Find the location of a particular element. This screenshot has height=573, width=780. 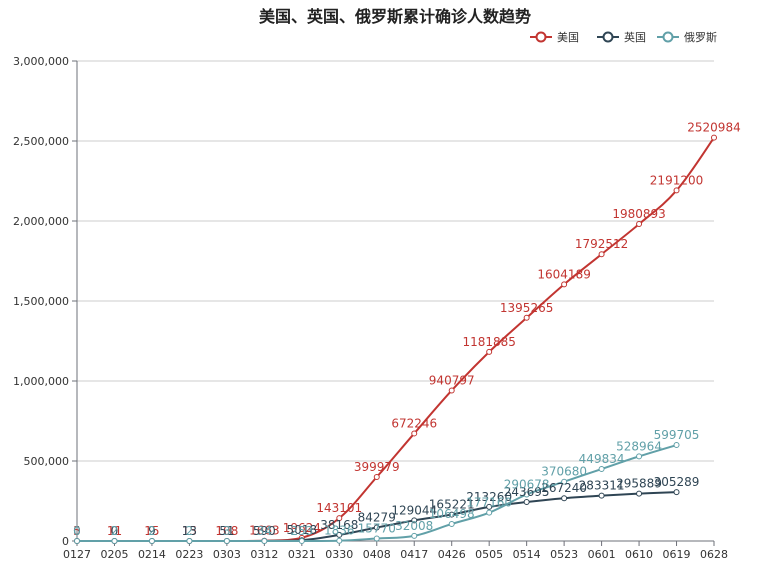

data-label: 108 is located at coordinates (226, 531).